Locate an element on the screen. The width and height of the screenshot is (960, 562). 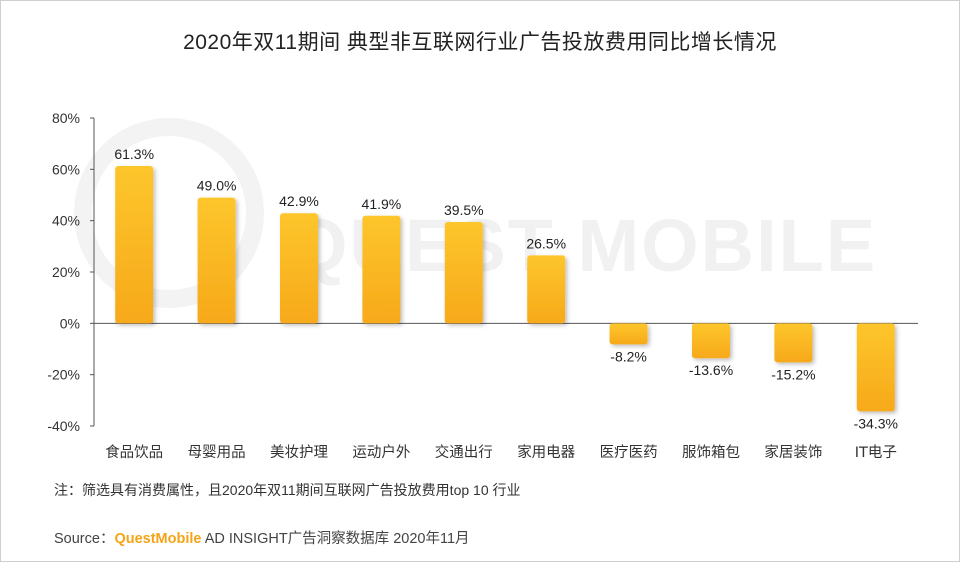
x-category-label: 交通出行 is located at coordinates (464, 452).